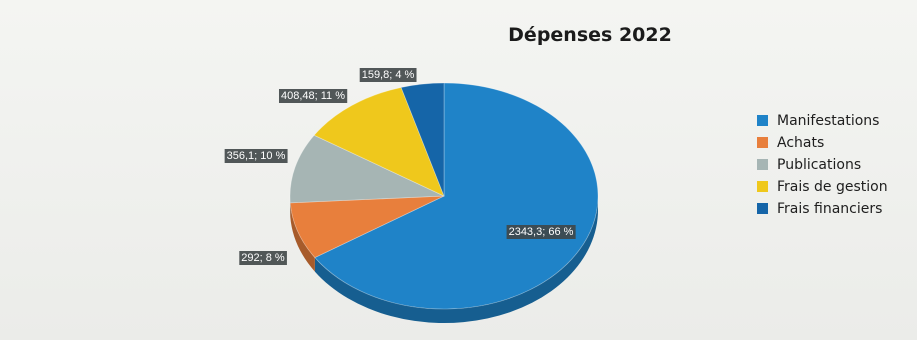 Image resolution: width=917 pixels, height=340 pixels. Describe the element at coordinates (819, 165) in the screenshot. I see `legend-label: Publications` at that location.